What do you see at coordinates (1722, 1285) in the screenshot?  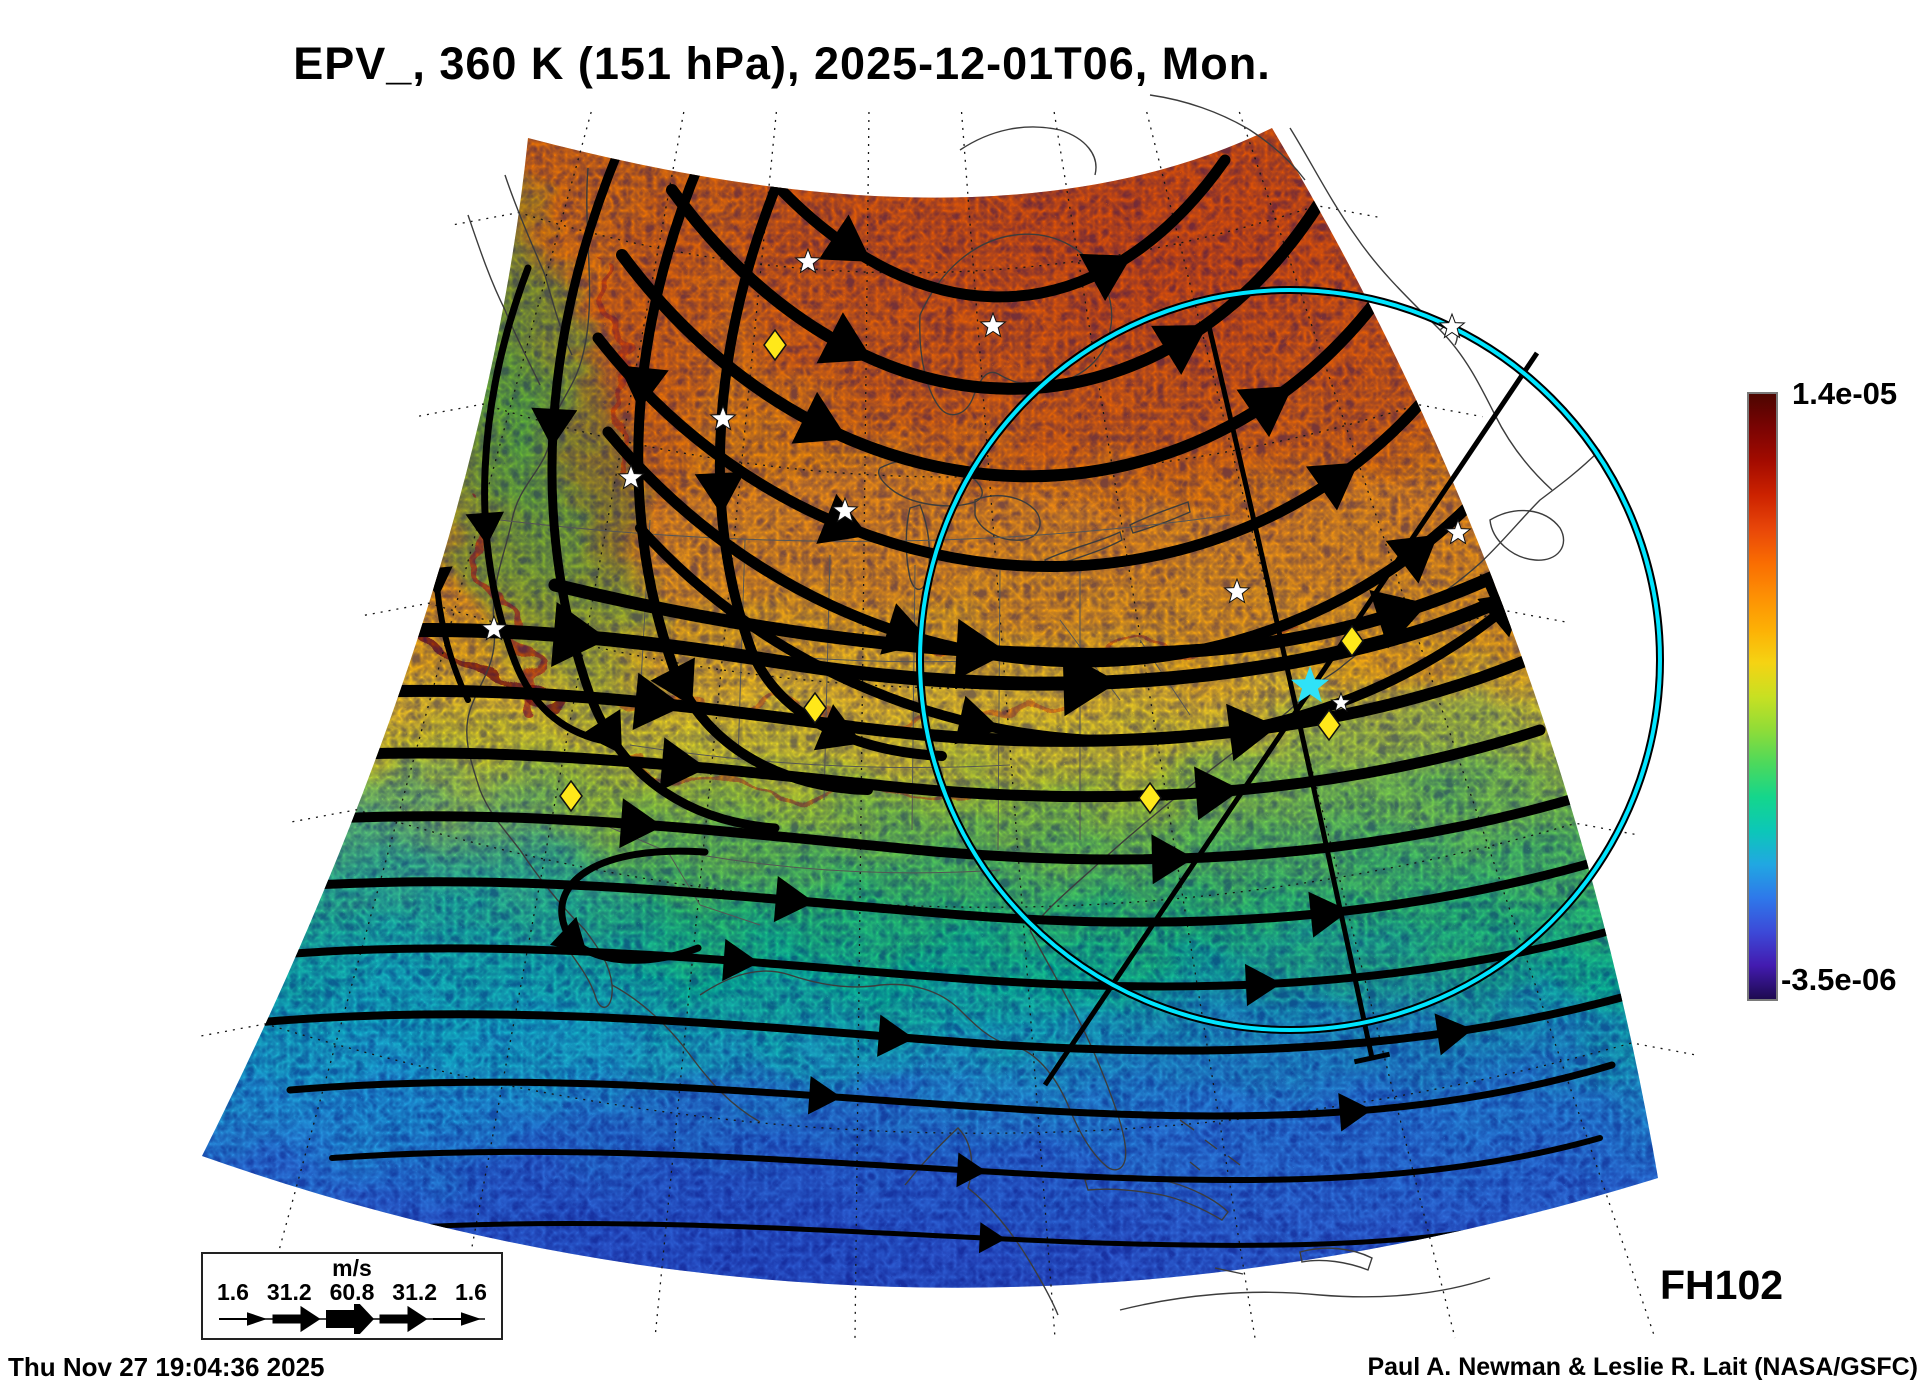 I see `forecast-hour-label: FH102` at bounding box center [1722, 1285].